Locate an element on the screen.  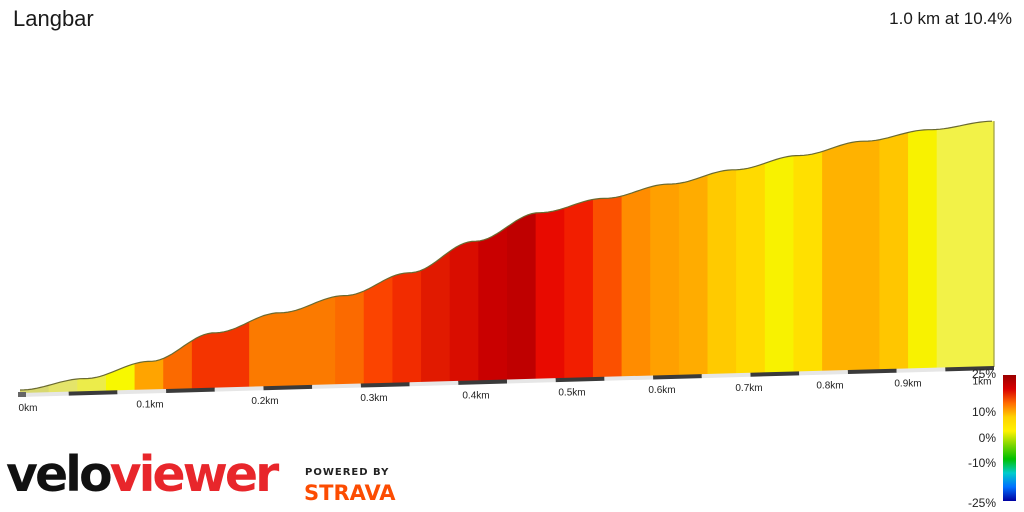
legend-label: -10% is located at coordinates (981, 463).